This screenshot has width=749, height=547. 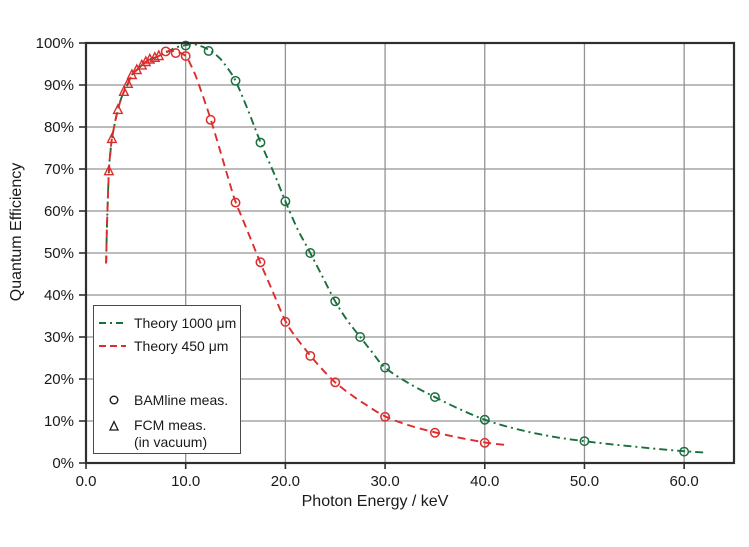 I want to click on legend-item-bamline: BAMline meas., so click(x=163, y=400).